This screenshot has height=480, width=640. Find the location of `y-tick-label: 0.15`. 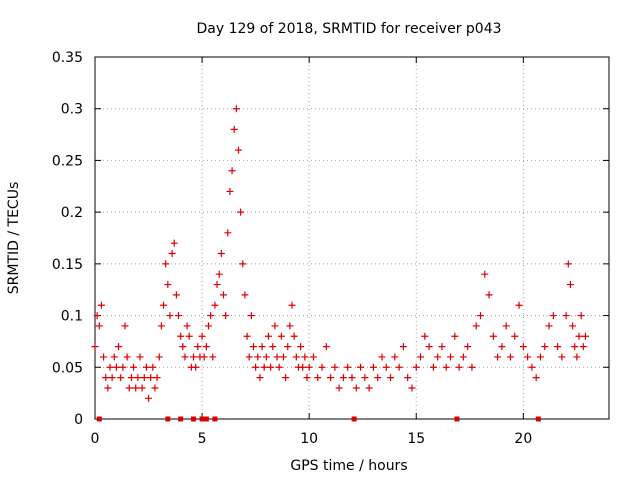

y-tick-label: 0.15 is located at coordinates (67, 265).